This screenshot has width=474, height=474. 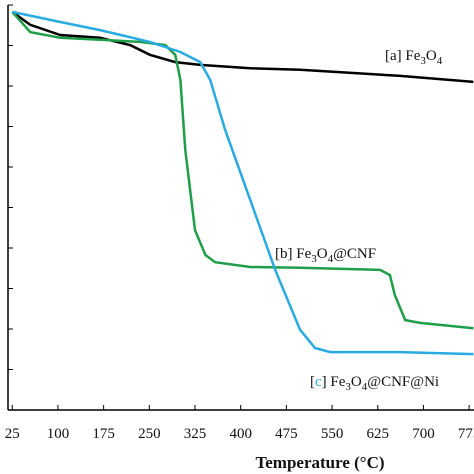 I want to click on x-tick-label: 475, so click(x=286, y=434).